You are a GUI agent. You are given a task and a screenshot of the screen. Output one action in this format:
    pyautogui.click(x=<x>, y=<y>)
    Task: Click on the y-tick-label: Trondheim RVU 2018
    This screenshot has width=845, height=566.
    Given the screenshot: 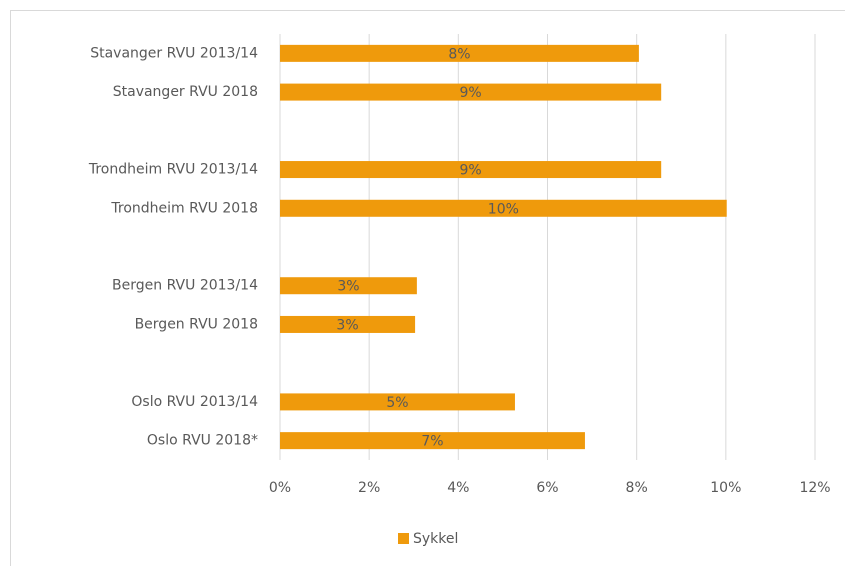 What is the action you would take?
    pyautogui.click(x=184, y=208)
    